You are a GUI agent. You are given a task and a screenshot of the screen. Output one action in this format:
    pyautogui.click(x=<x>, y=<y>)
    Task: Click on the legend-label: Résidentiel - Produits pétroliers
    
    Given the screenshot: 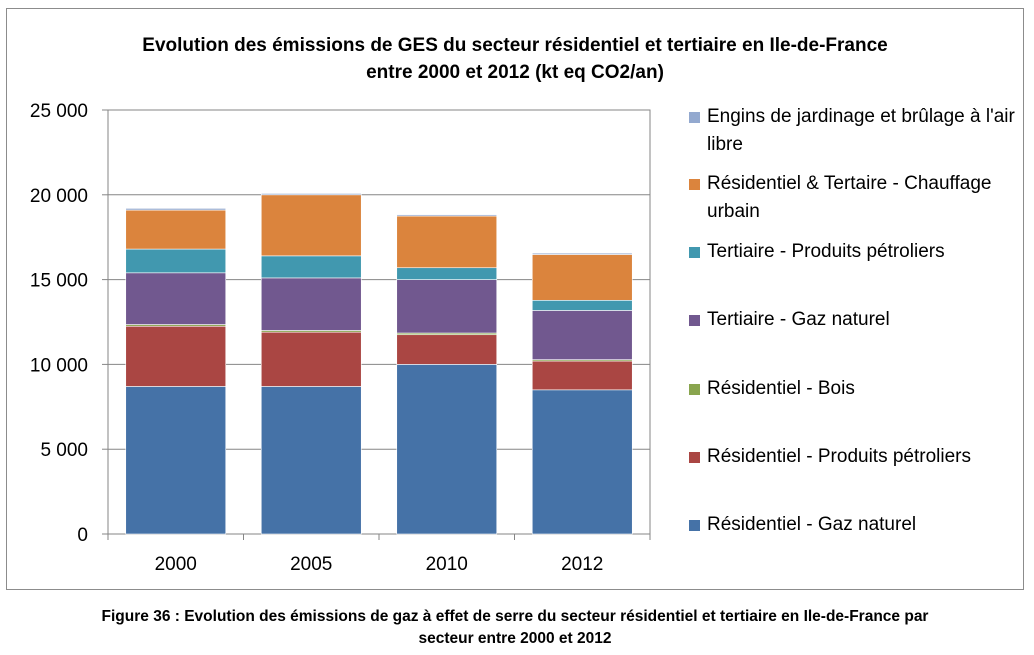 What is the action you would take?
    pyautogui.click(x=839, y=456)
    